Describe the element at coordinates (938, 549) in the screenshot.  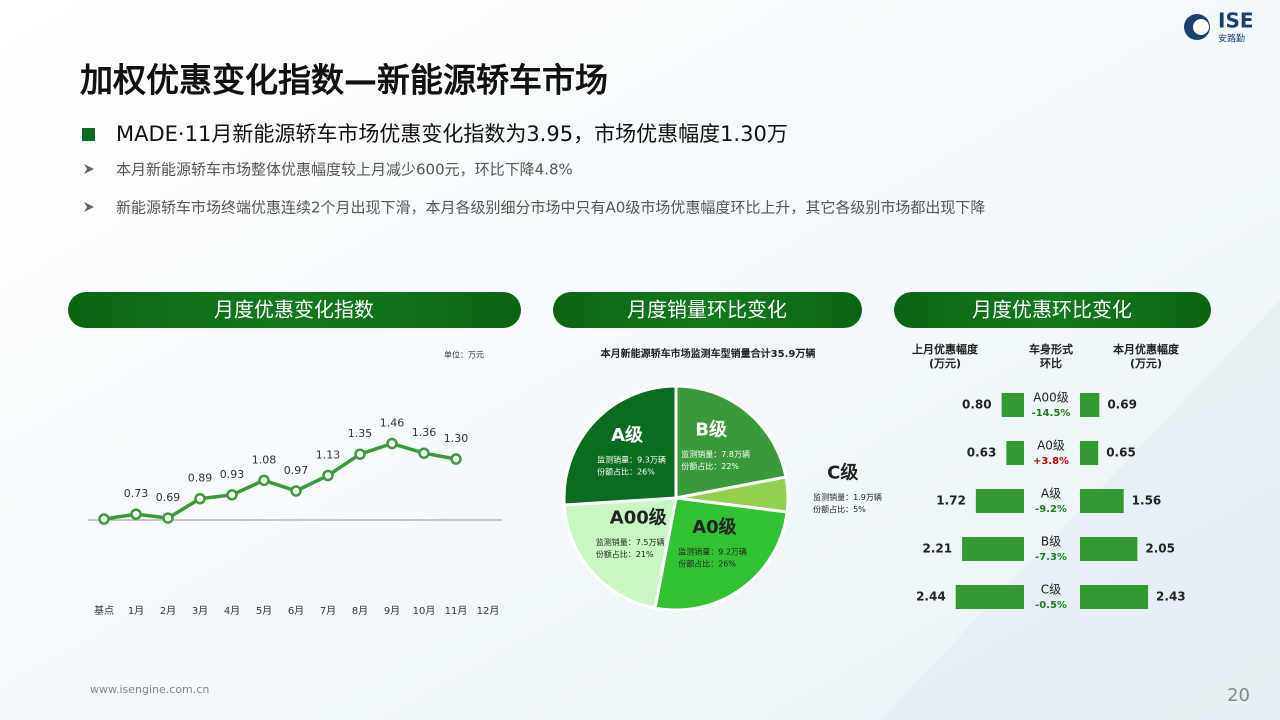
I see `bar-label: 2.21` at that location.